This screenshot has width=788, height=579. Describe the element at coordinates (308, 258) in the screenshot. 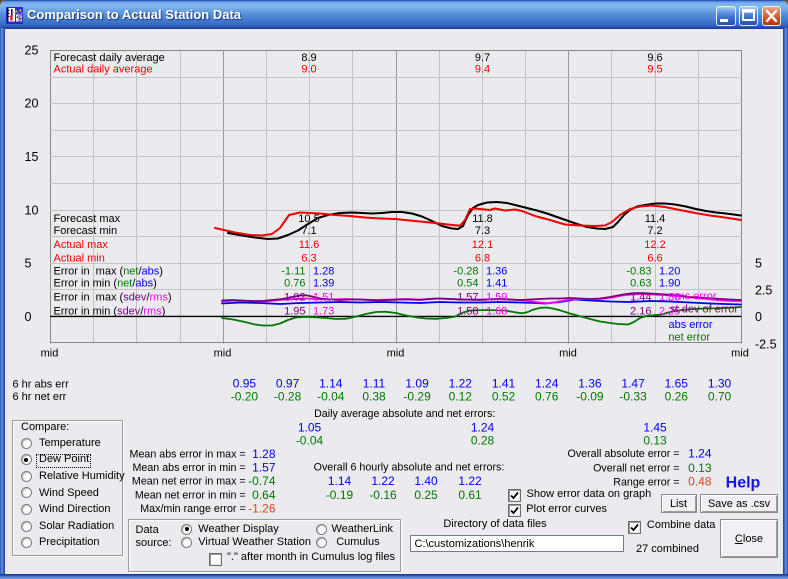

I see `svg-text: 6.3` at that location.